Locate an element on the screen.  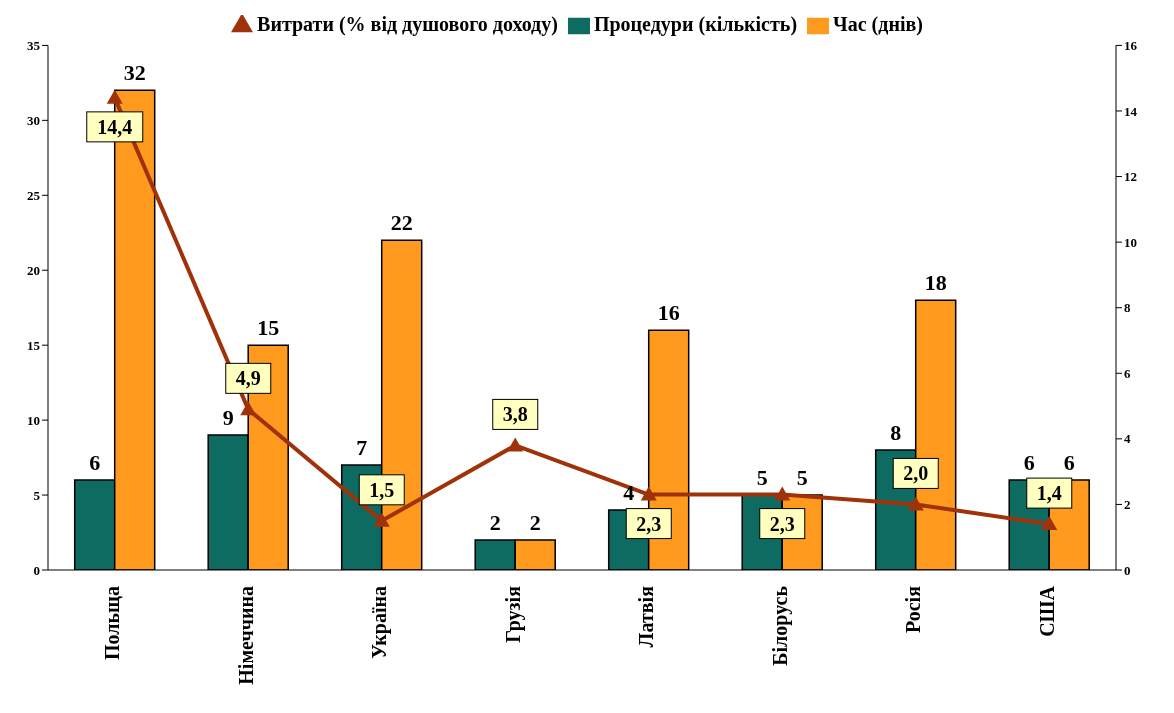
y2-tick-label: 2 is located at coordinates (1127, 505).